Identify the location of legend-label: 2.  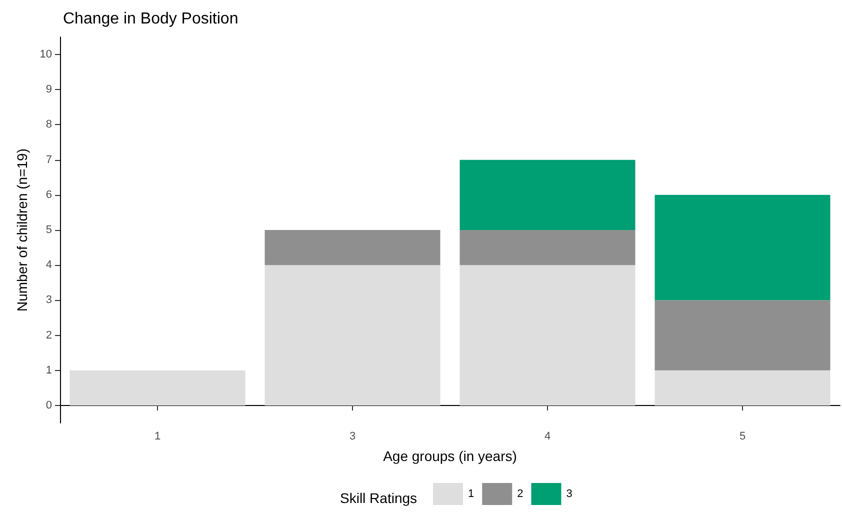
(520, 494).